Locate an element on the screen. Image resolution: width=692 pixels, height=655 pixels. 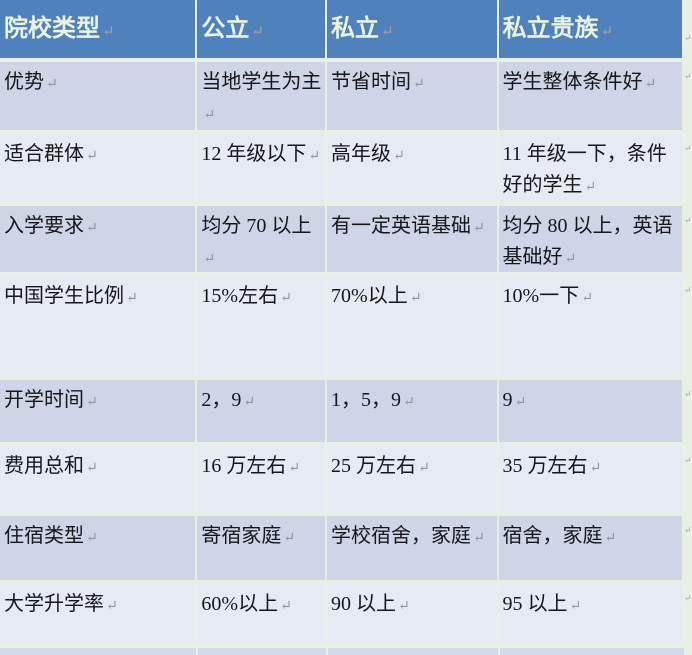
header-cell-public: 公立 ↵ is located at coordinates (261, 29).